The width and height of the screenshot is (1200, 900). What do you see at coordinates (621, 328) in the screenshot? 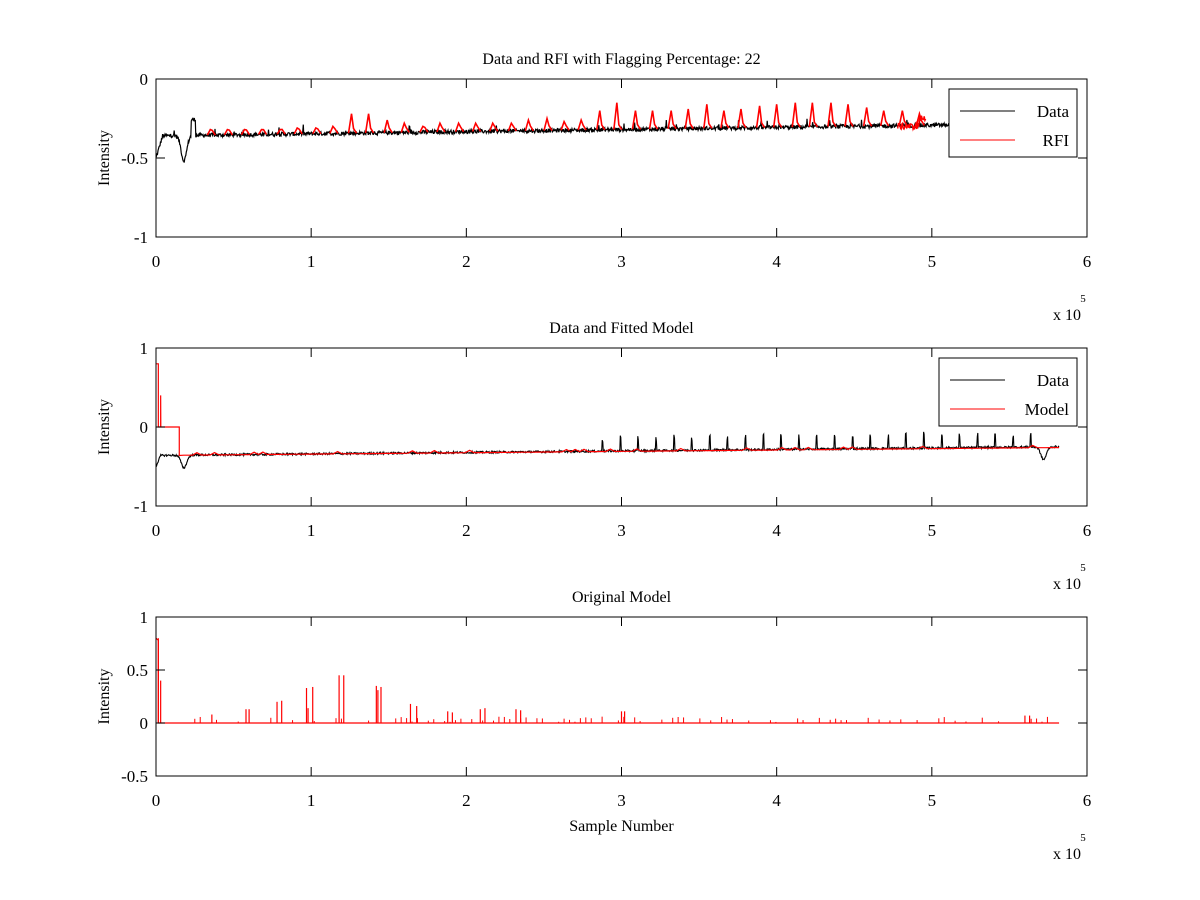
I see `chart-title: Data and Fitted Model` at bounding box center [621, 328].